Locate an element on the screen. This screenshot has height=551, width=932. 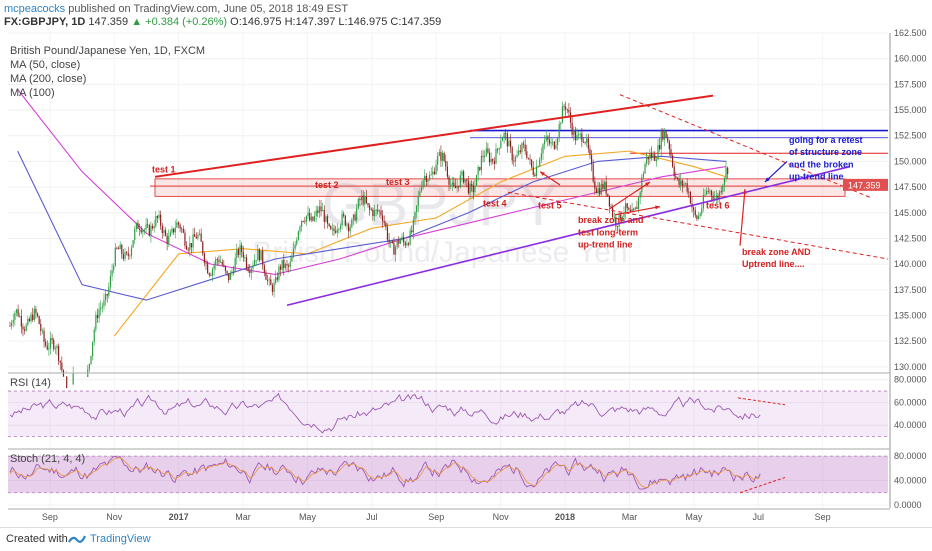
break-zone-note-2: break zone AND is located at coordinates (776, 252).